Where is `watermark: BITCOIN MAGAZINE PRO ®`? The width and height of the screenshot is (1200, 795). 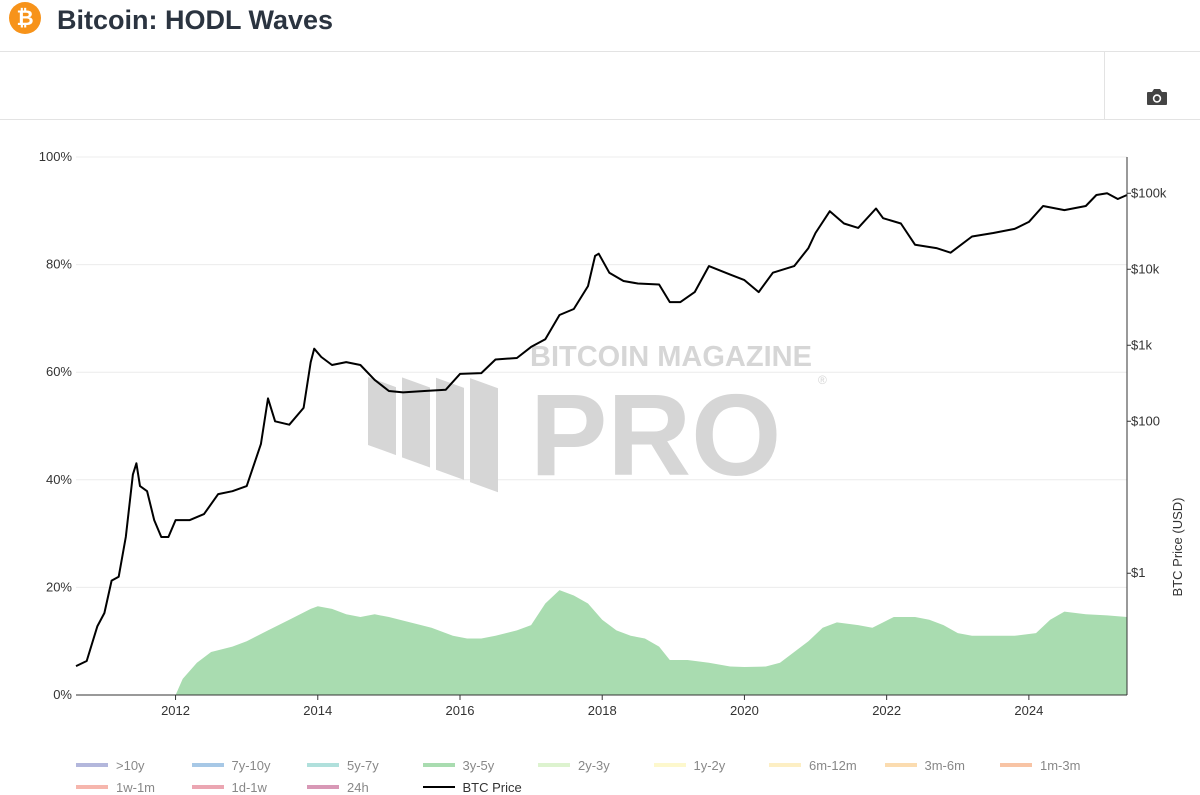
watermark: BITCOIN MAGAZINE PRO ® is located at coordinates (597, 420).